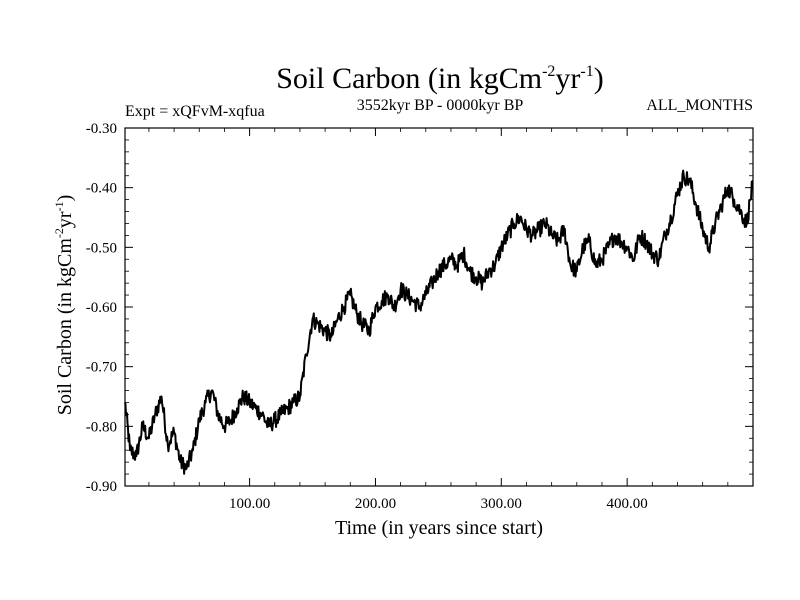 This screenshot has width=800, height=600. I want to click on y-tick-label: -0.40, so click(101, 189).